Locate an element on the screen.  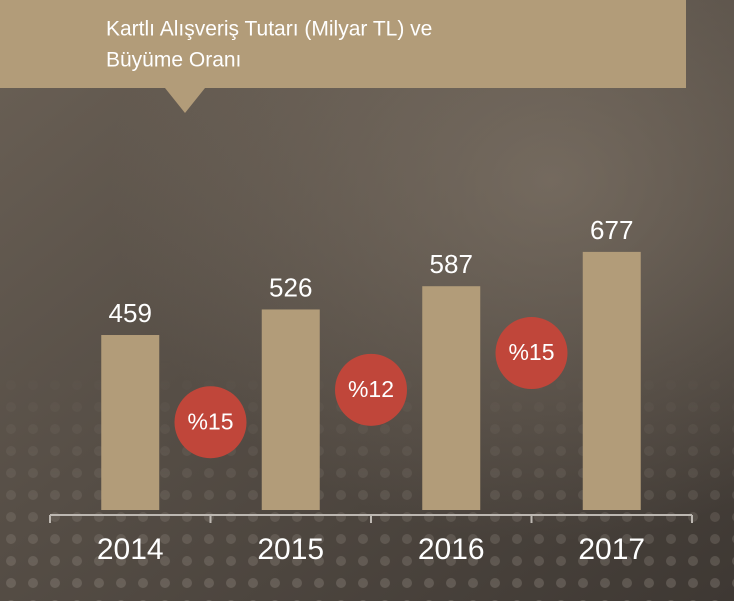
chart-title: Büyüme Oranı is located at coordinates (173, 60).